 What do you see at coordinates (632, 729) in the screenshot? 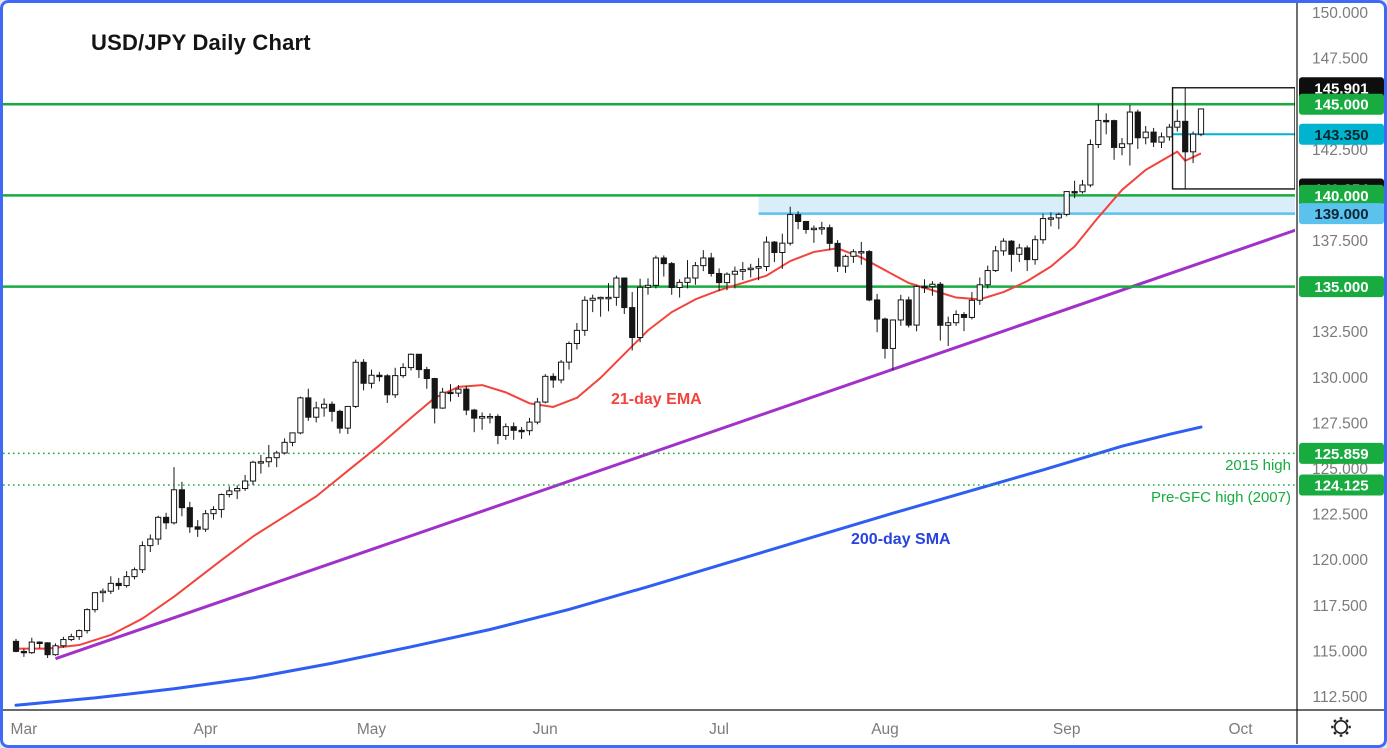
I see `time-axis: Mar Apr May Jun Jul Aug Sep Oct` at bounding box center [632, 729].